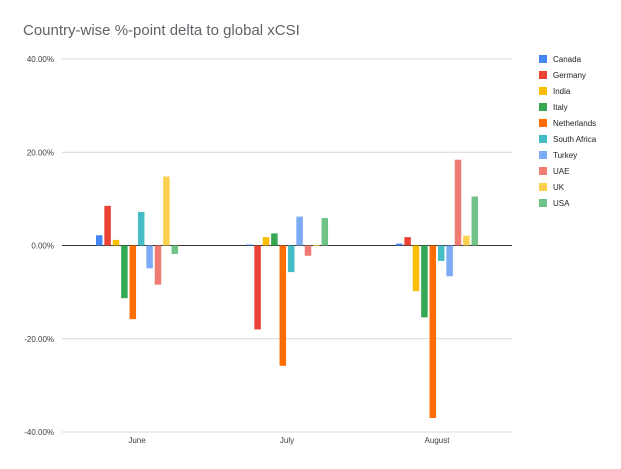  Describe the element at coordinates (39, 339) in the screenshot. I see `y-tick-label: -20.00%` at that location.